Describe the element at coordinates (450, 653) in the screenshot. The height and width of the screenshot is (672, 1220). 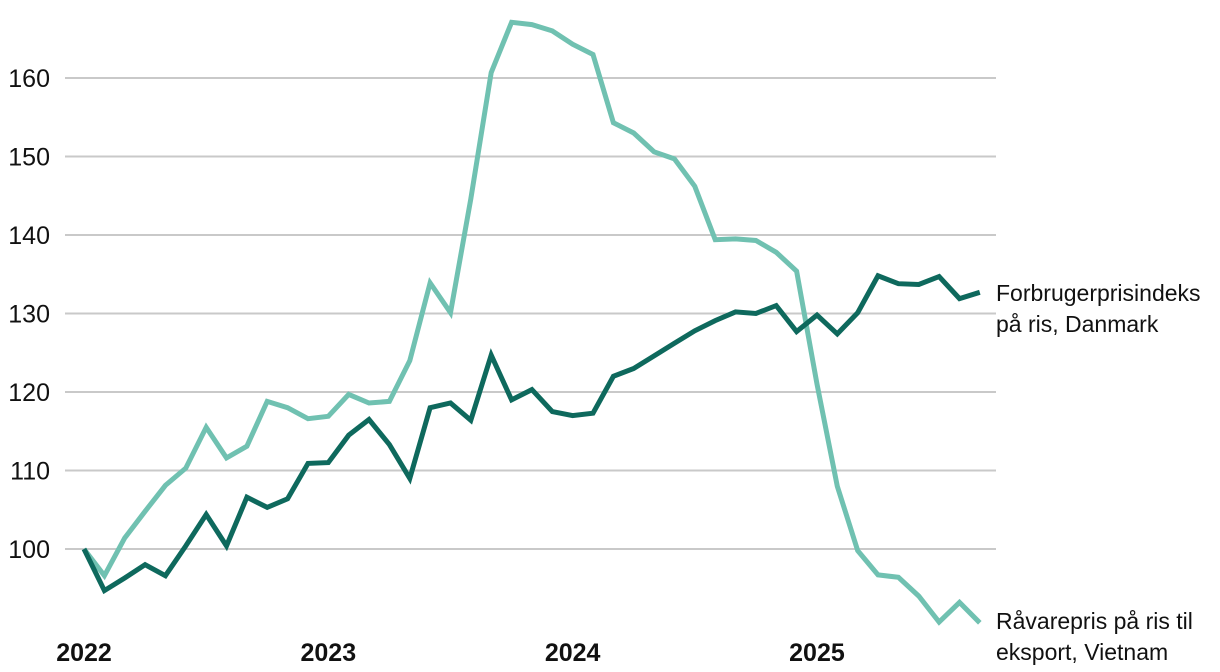
I see `x-axis-year-labels: 2022 2023 2024 2025` at that location.